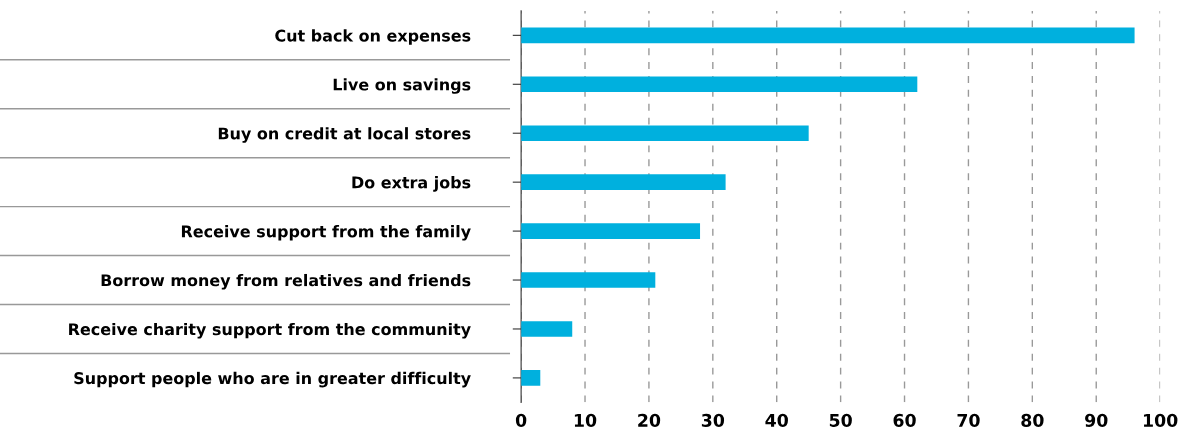 This screenshot has width=1179, height=435. I want to click on x-tick-label: 0, so click(521, 420).